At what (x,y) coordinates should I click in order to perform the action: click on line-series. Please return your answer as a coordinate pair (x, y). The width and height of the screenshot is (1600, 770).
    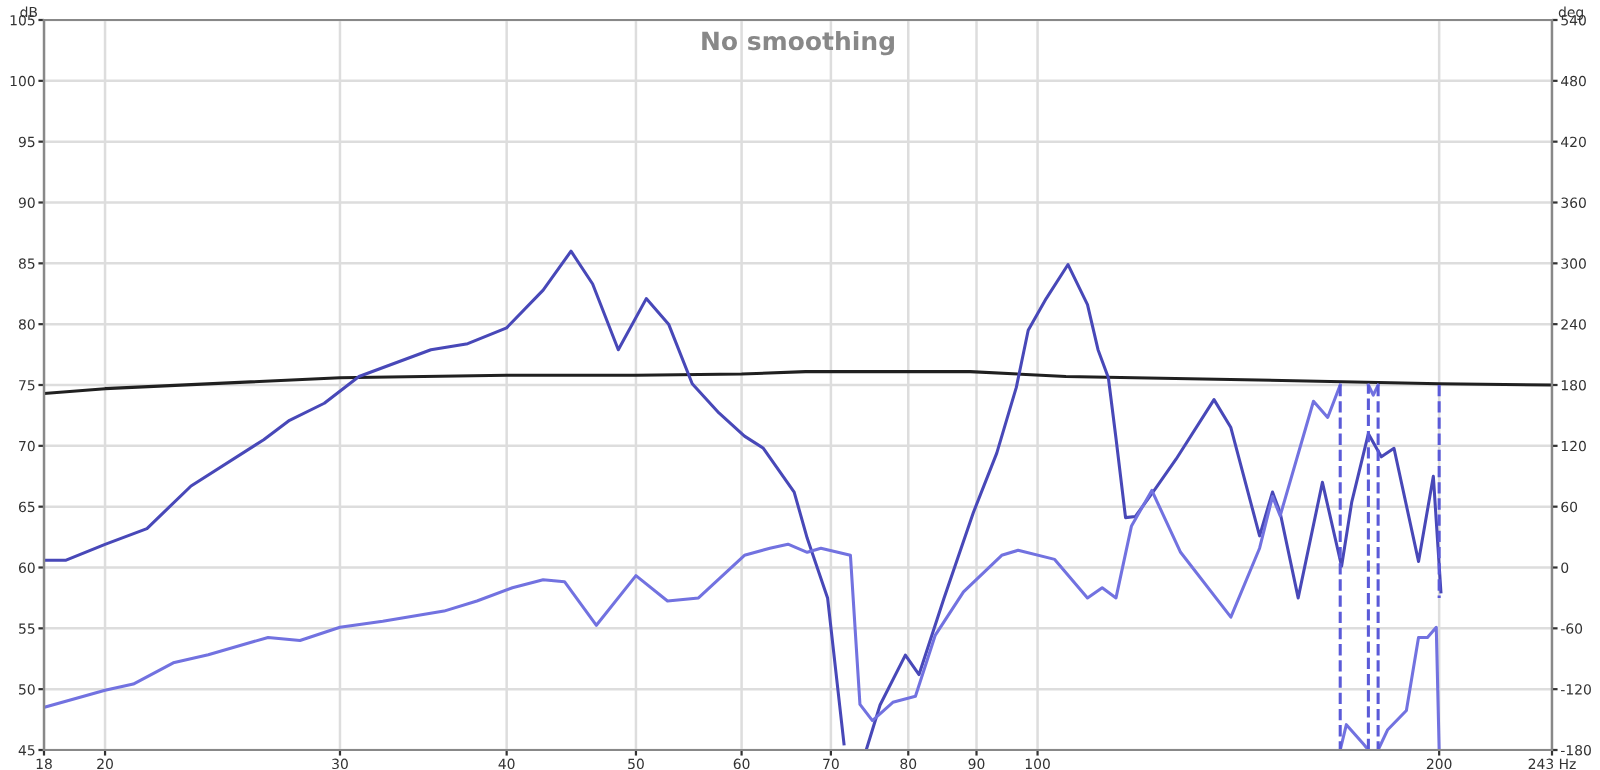
    Looking at the image, I should click on (1408, 687).